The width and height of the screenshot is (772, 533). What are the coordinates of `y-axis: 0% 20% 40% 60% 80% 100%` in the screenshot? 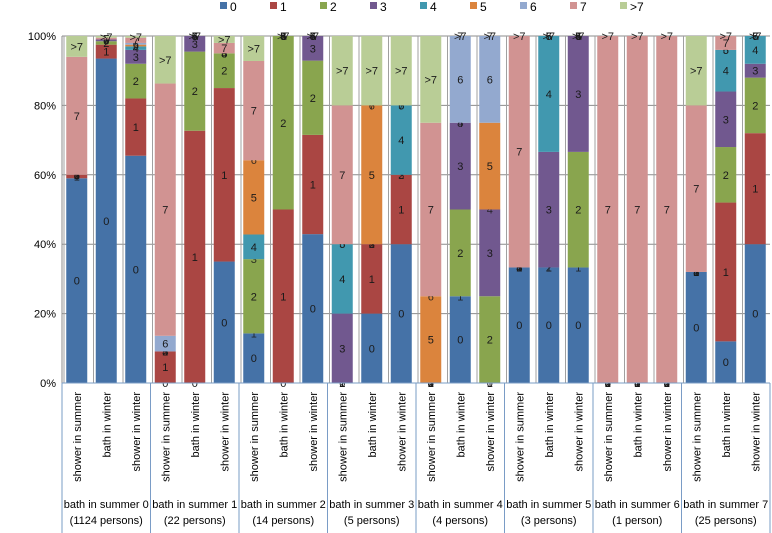 It's located at (45, 210).